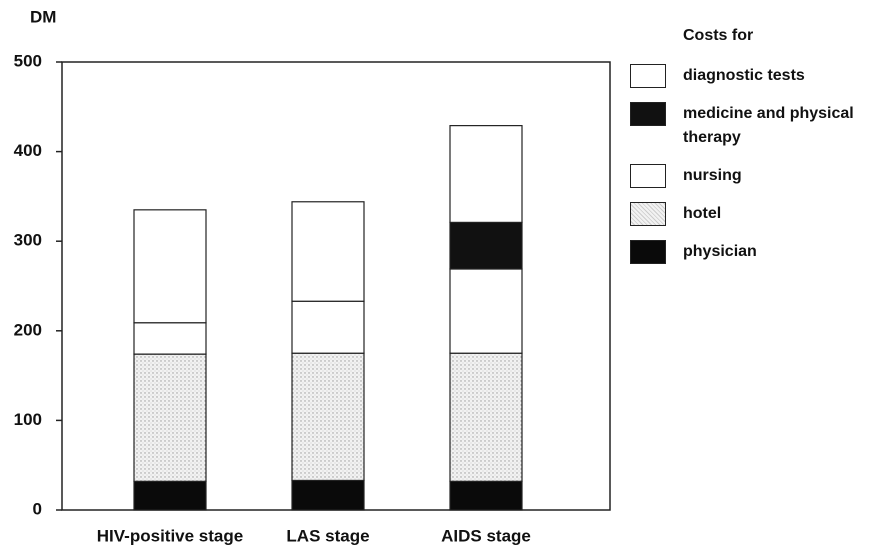 Image resolution: width=892 pixels, height=547 pixels. I want to click on legend-item: hotel, so click(761, 214).